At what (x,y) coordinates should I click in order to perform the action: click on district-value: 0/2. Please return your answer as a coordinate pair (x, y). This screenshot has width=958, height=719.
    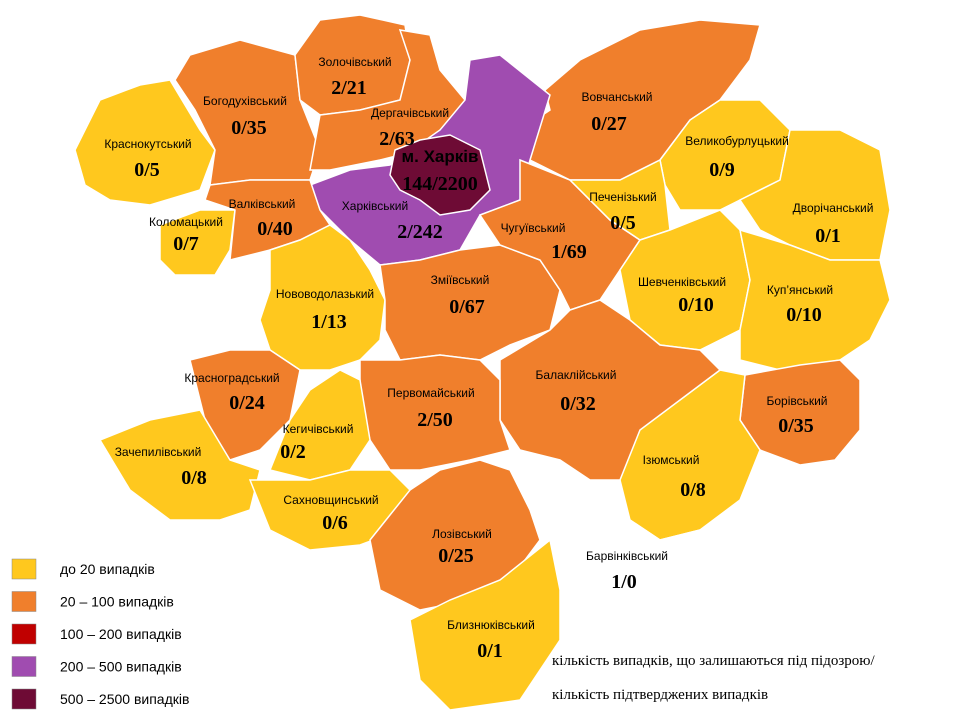
    Looking at the image, I should click on (293, 452).